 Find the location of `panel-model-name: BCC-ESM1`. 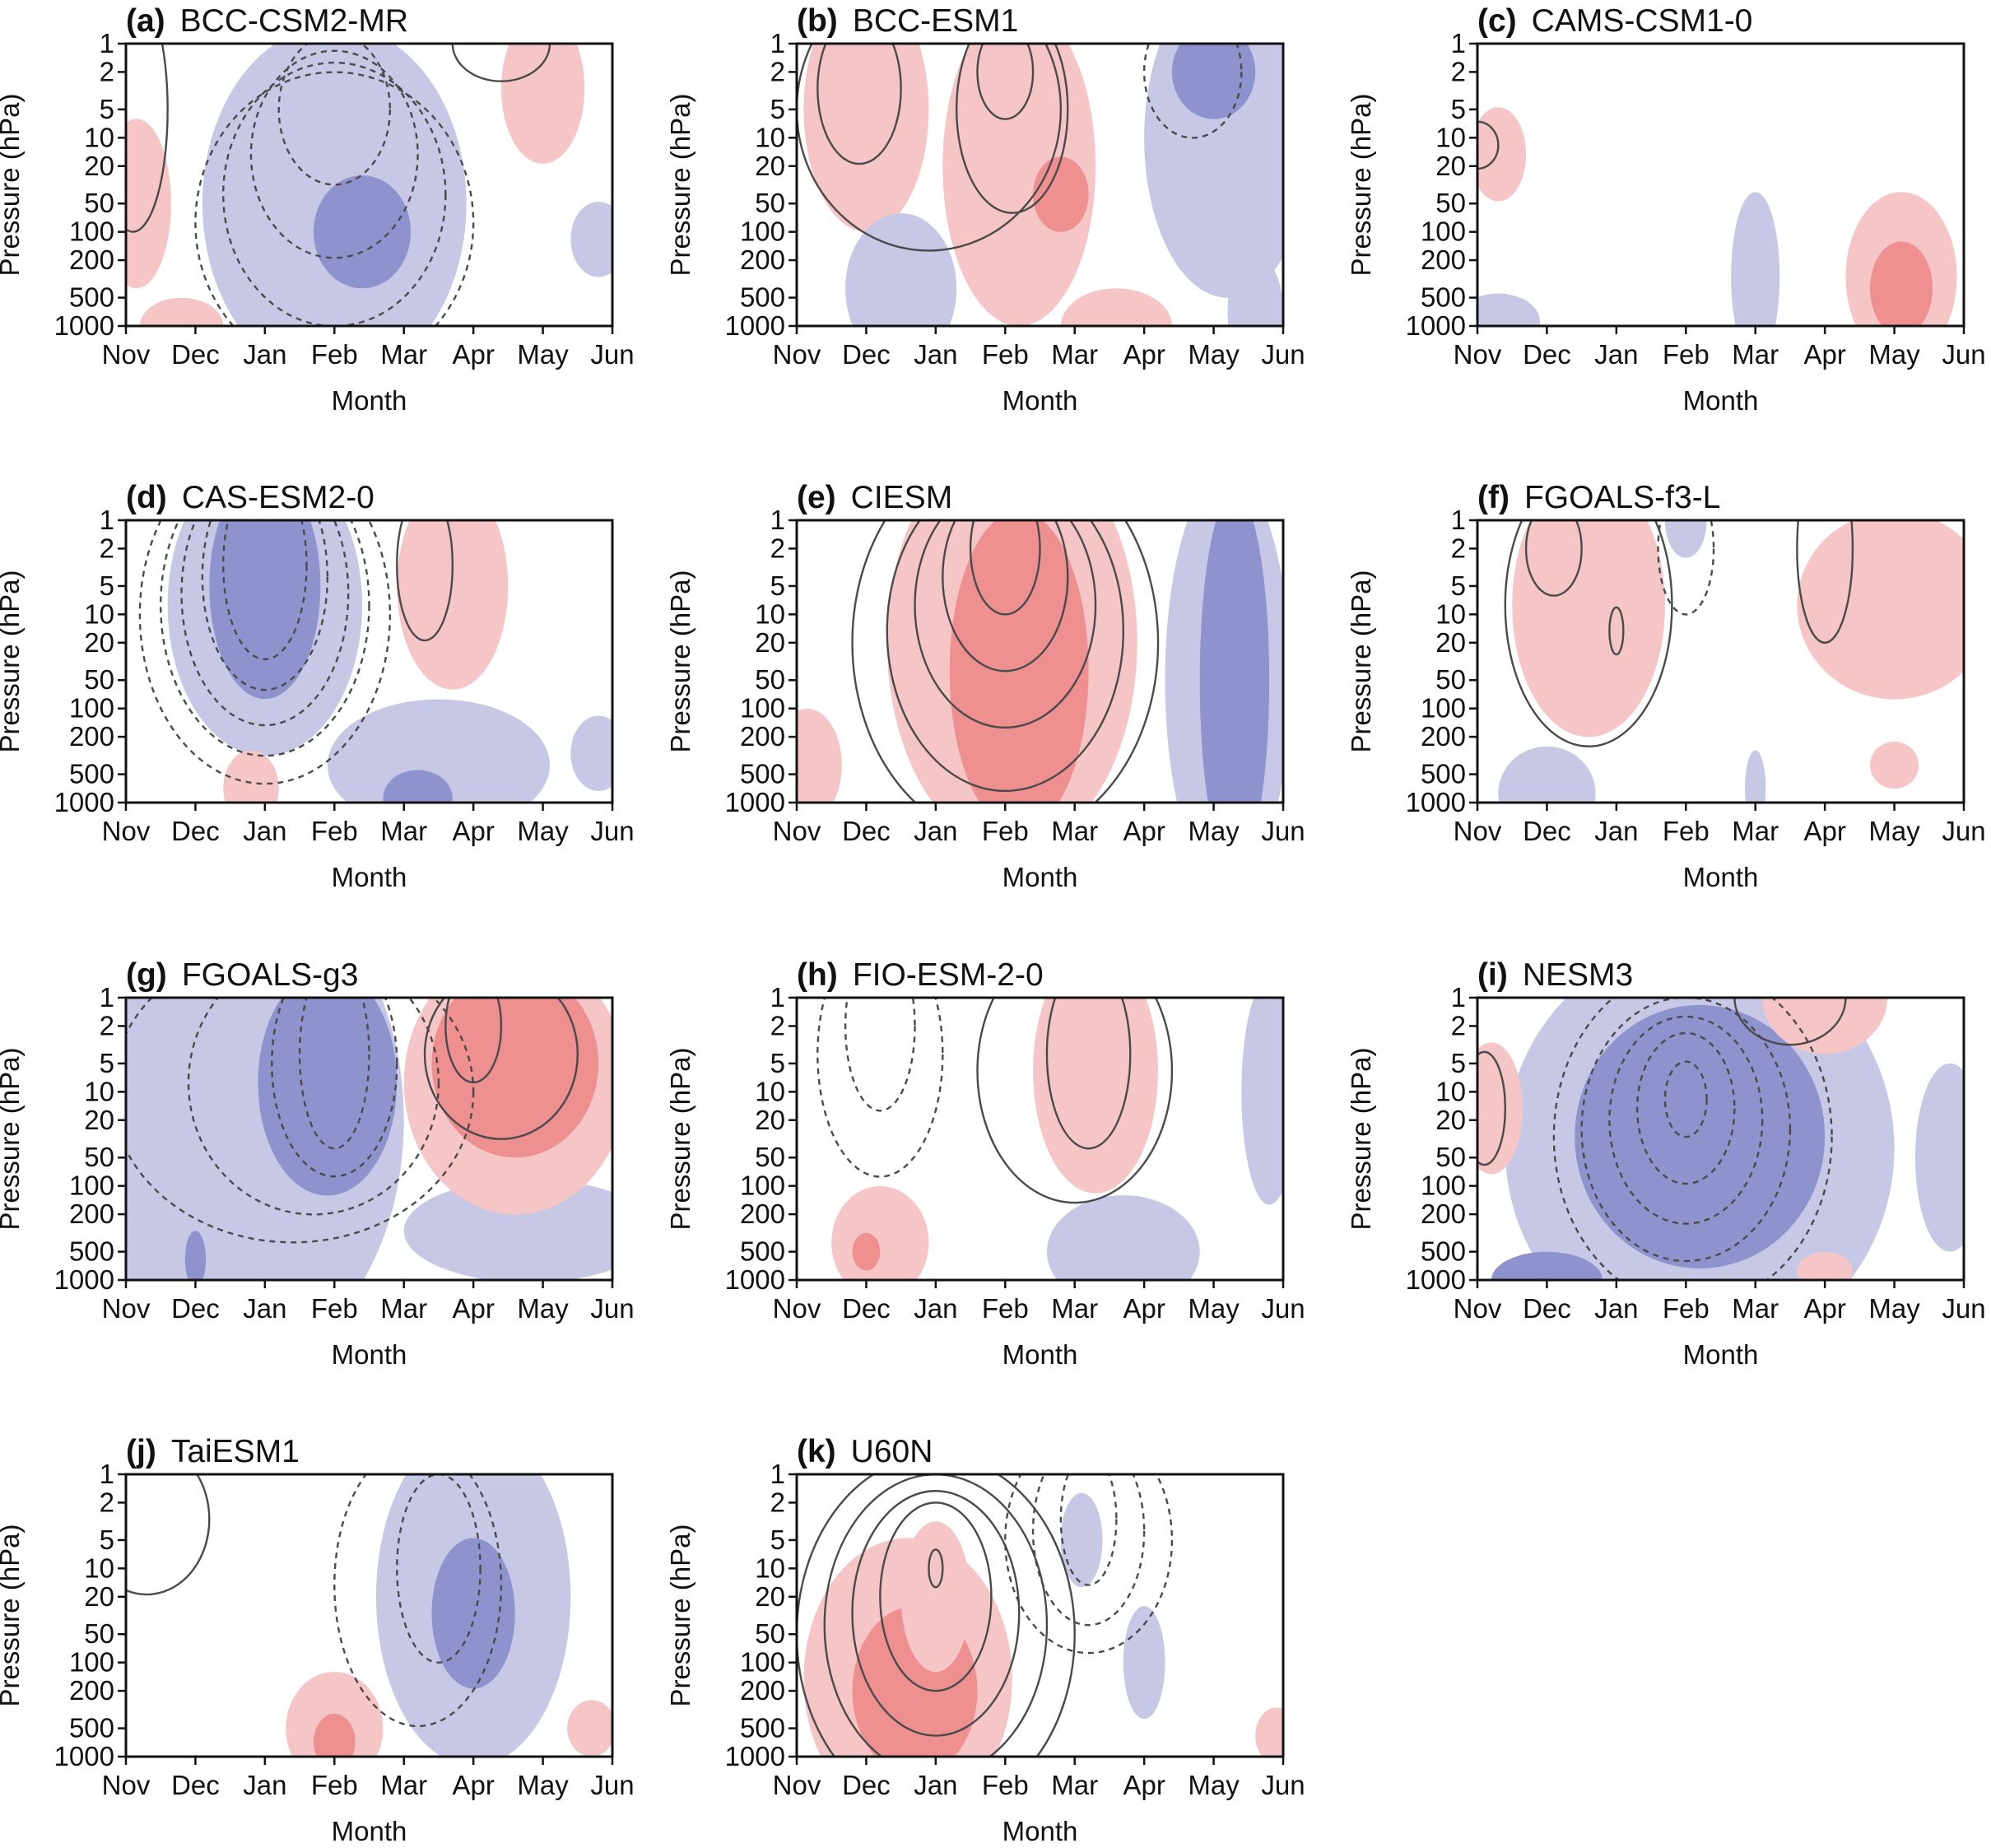

panel-model-name: BCC-ESM1 is located at coordinates (936, 21).